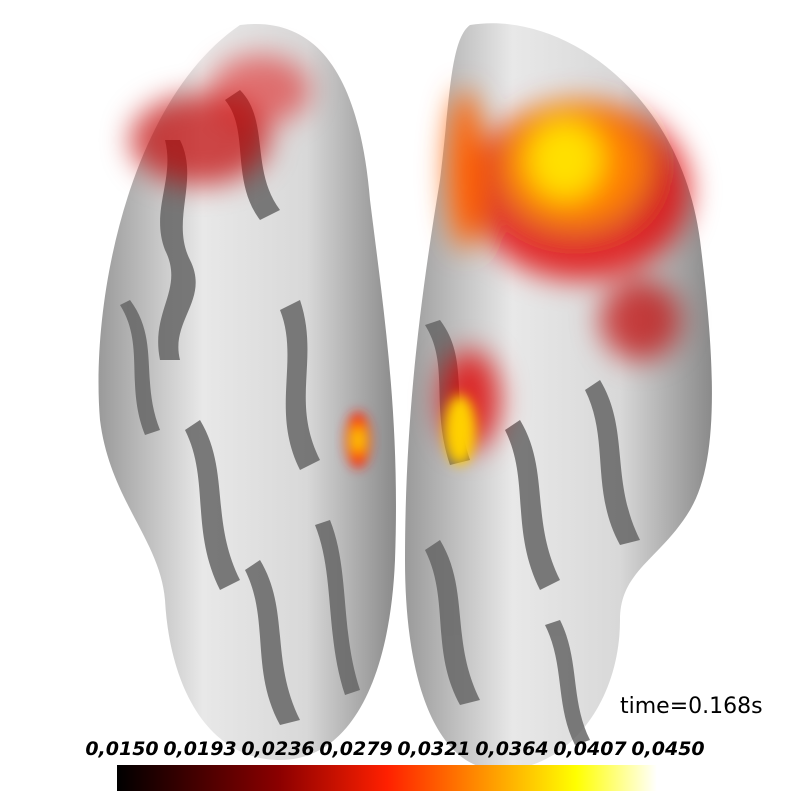 The height and width of the screenshot is (800, 800). I want to click on colorbar-tick-label: 0,0321, so click(433, 749).